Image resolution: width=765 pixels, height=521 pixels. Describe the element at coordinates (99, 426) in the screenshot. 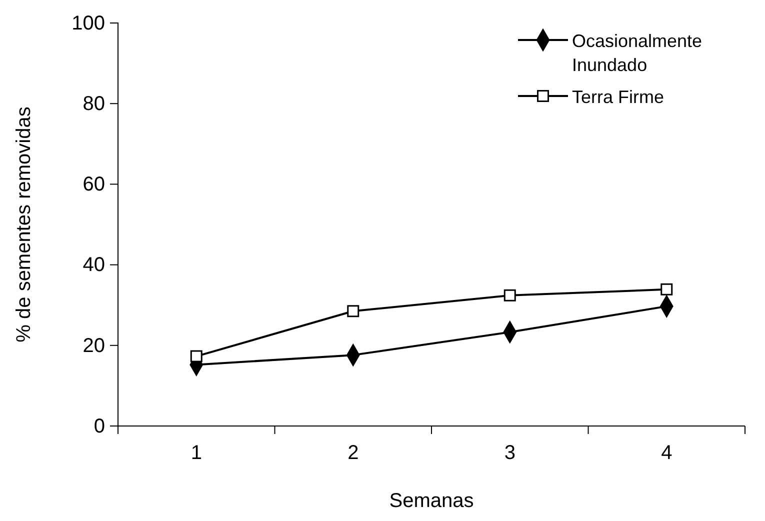

I see `y-tick-label: 0` at that location.